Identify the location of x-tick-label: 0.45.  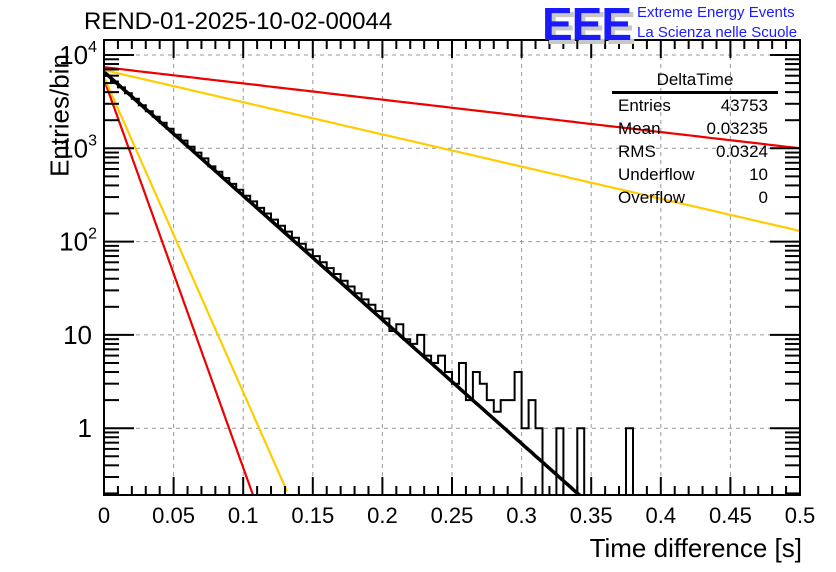
(730, 515).